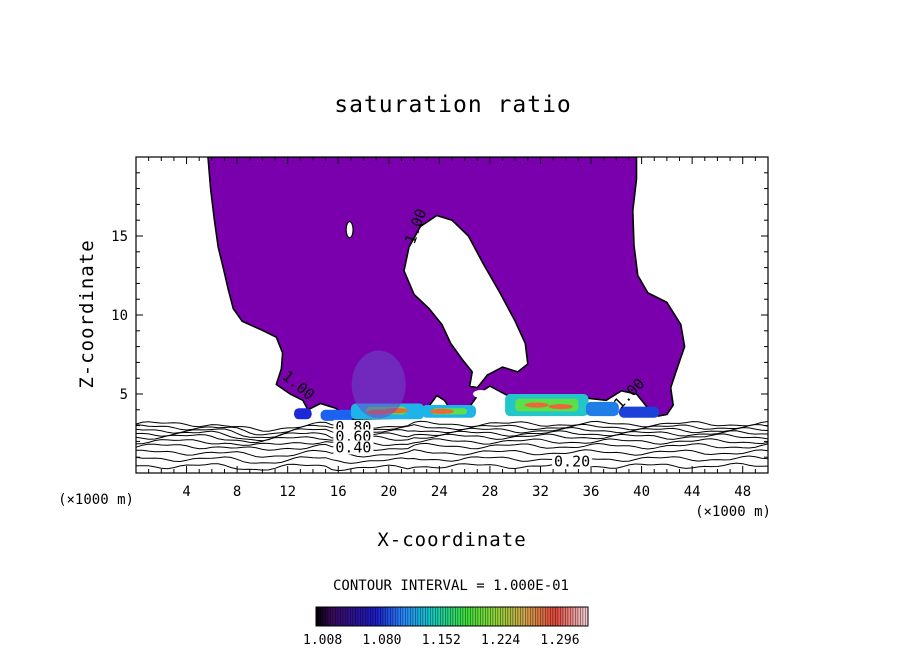 The height and width of the screenshot is (654, 904). I want to click on colorbar-labels: 1.008 1.080 1.152 1.224 1.296, so click(441, 640).